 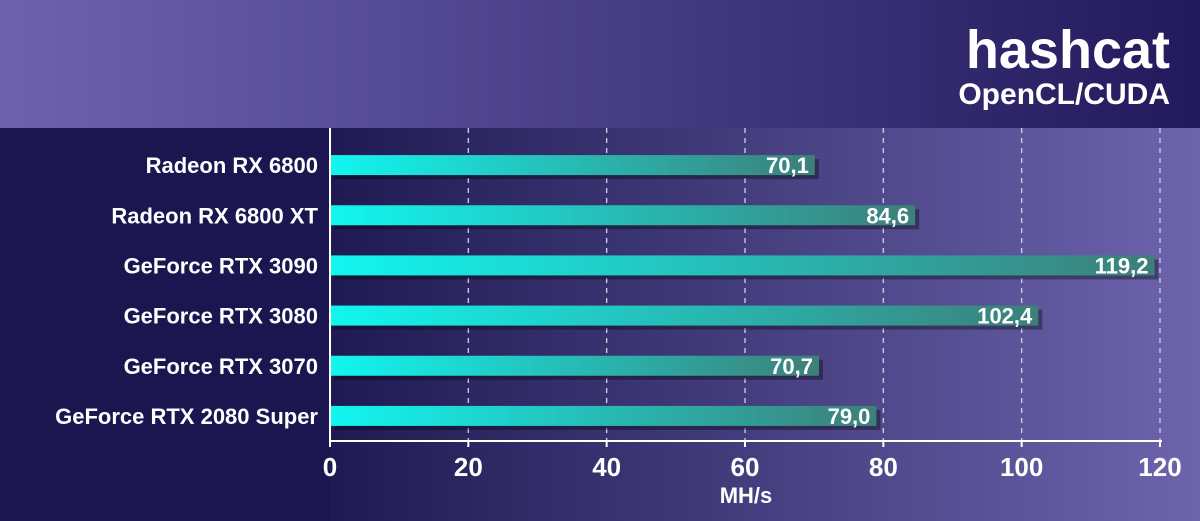 What do you see at coordinates (221, 316) in the screenshot?
I see `category-label: GeForce RTX 3080` at bounding box center [221, 316].